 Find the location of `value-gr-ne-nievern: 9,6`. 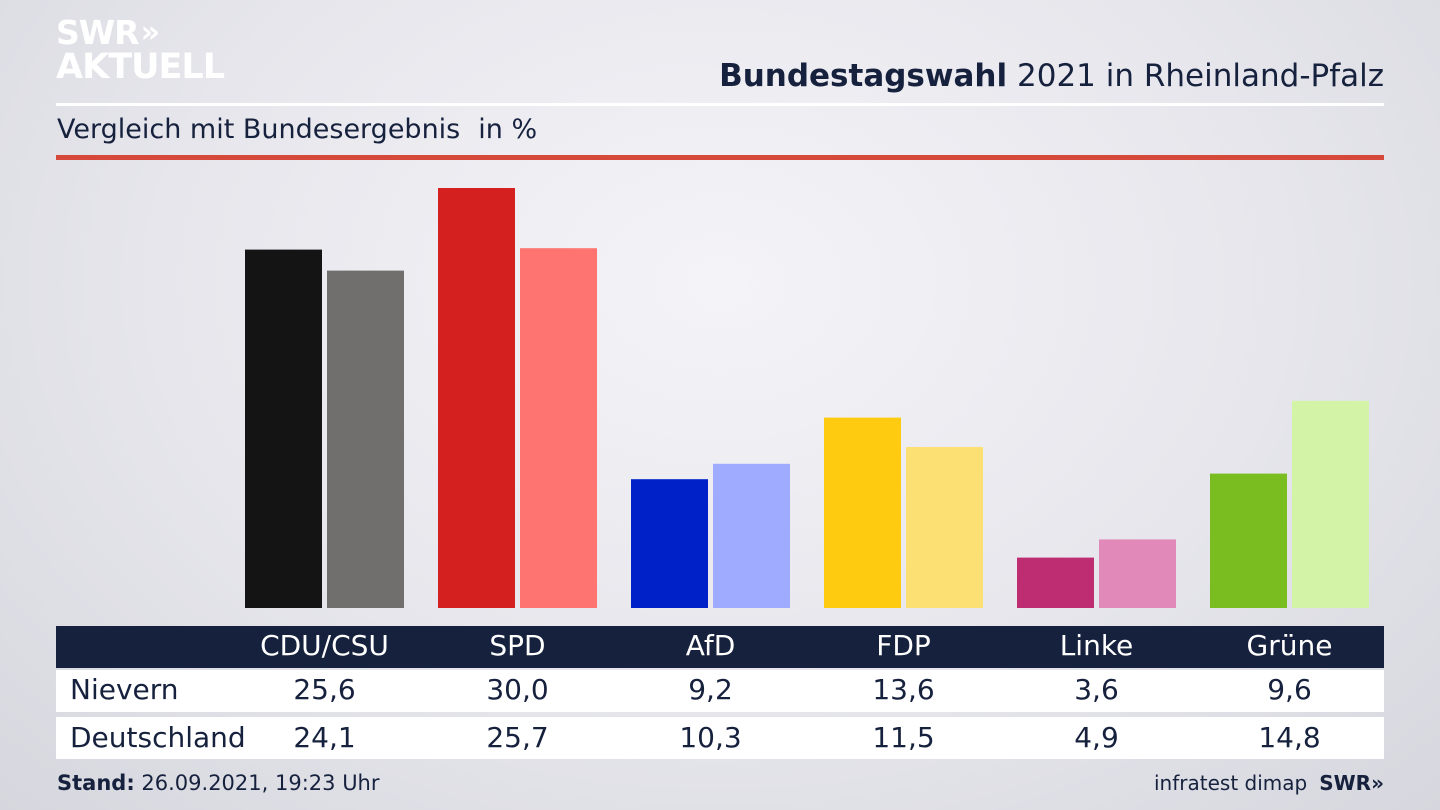

value-gr-ne-nievern: 9,6 is located at coordinates (1289, 689).